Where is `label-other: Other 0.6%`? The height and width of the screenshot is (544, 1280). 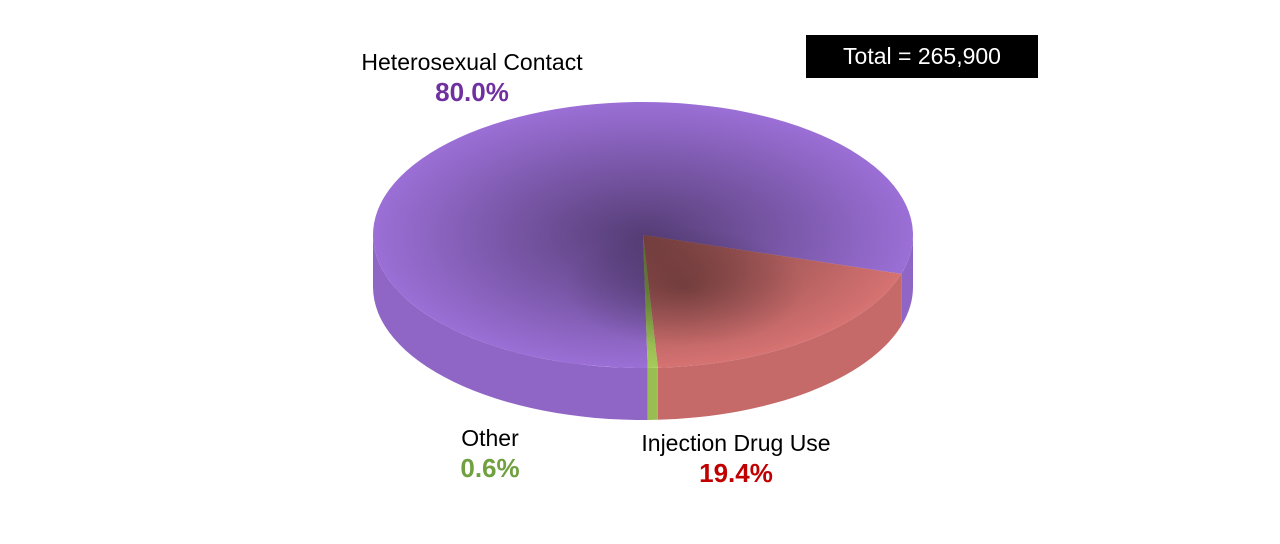 label-other: Other 0.6% is located at coordinates (490, 454).